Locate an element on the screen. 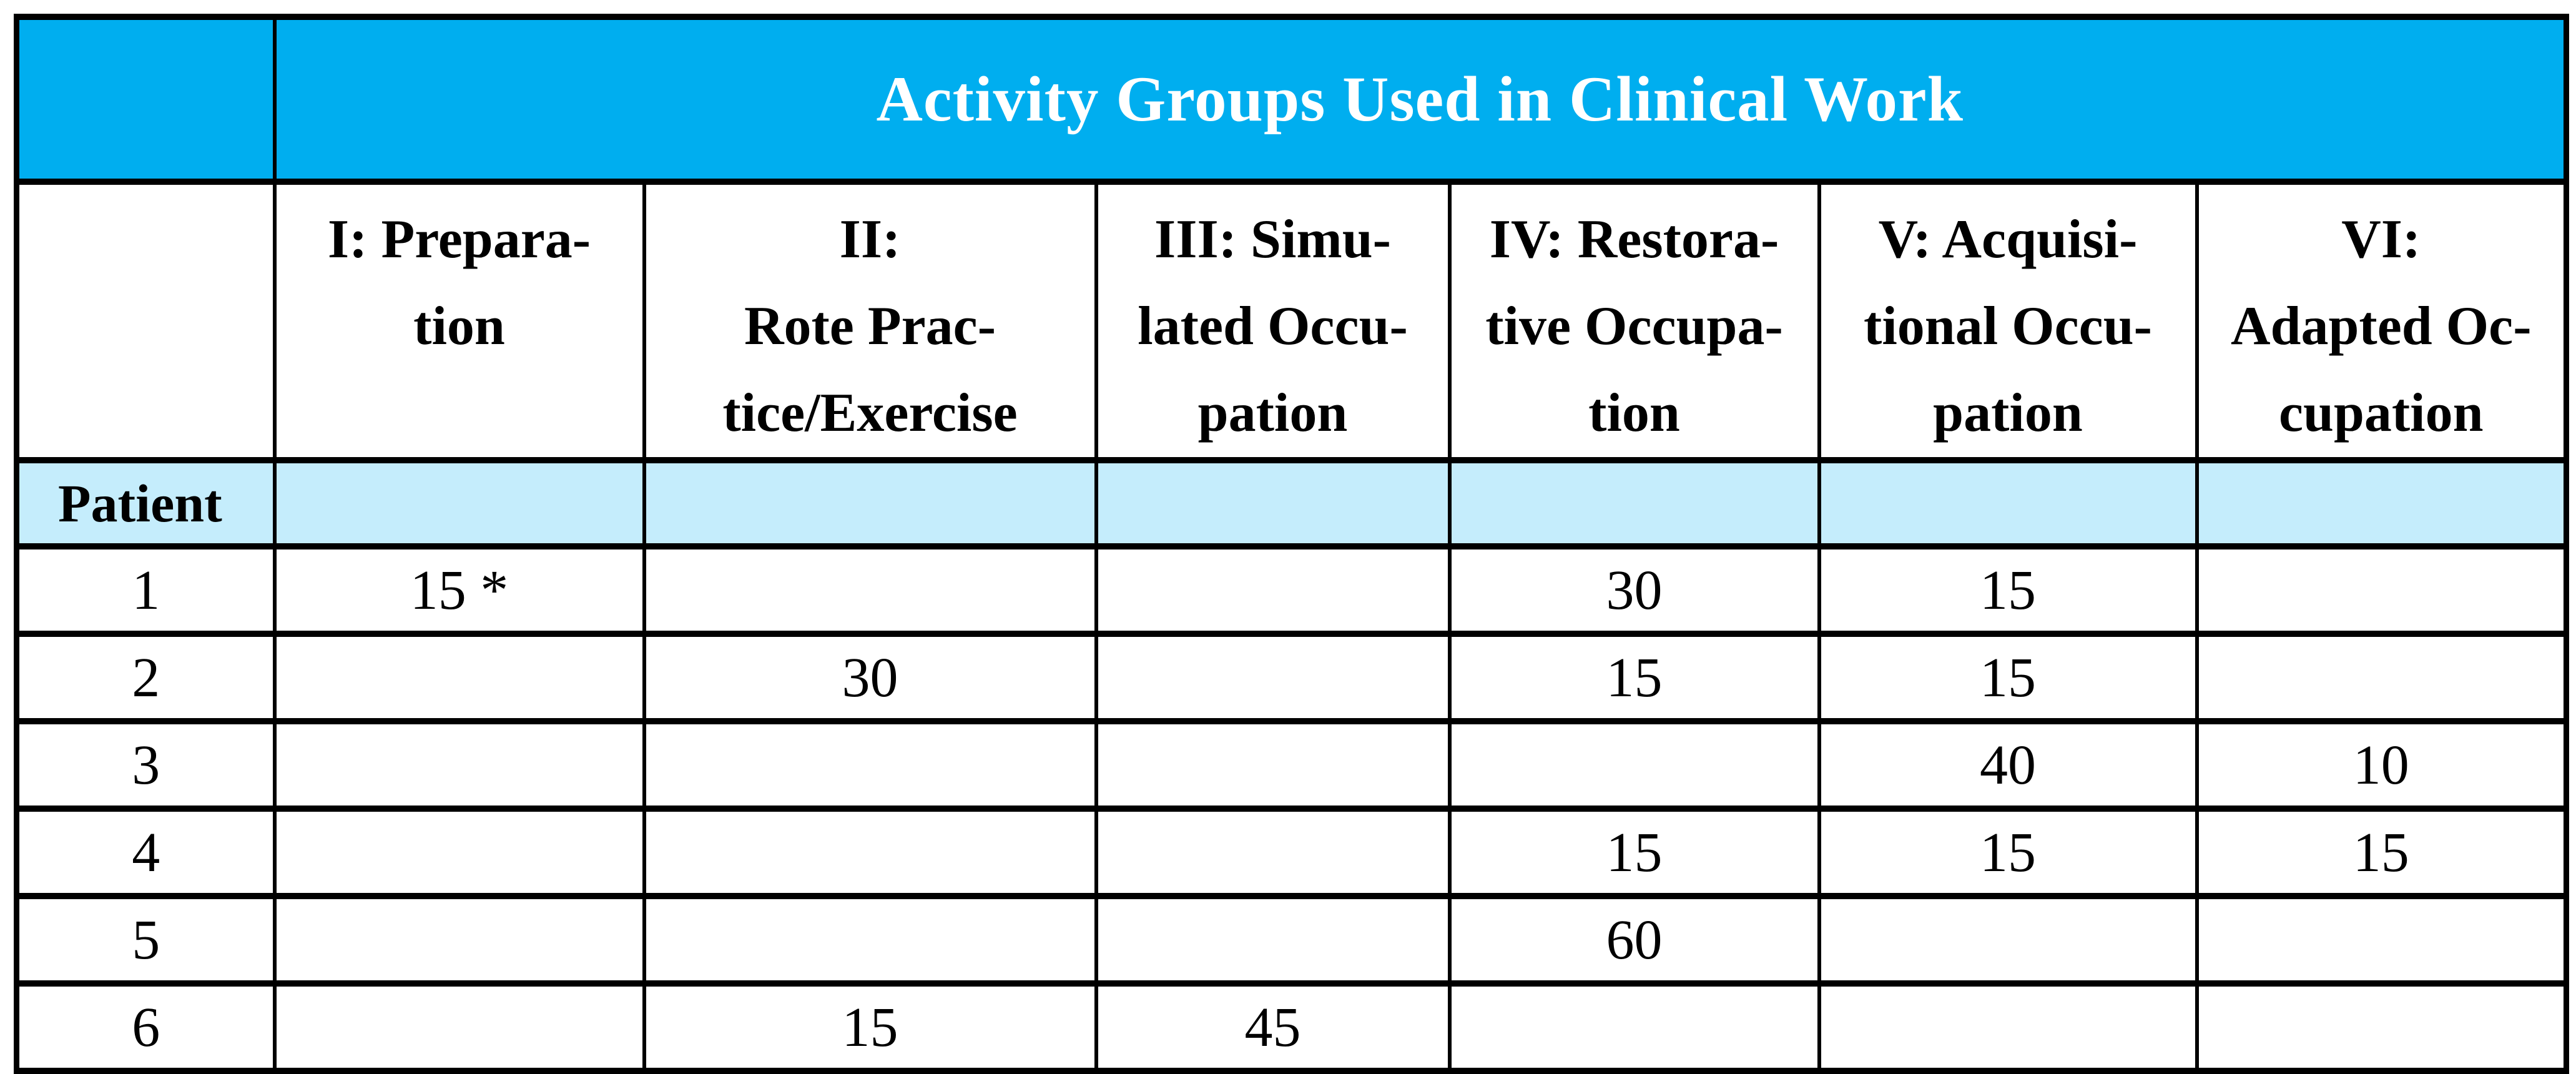 This screenshot has width=2576, height=1074. table-row: 4 15 15 15 is located at coordinates (1291, 853).